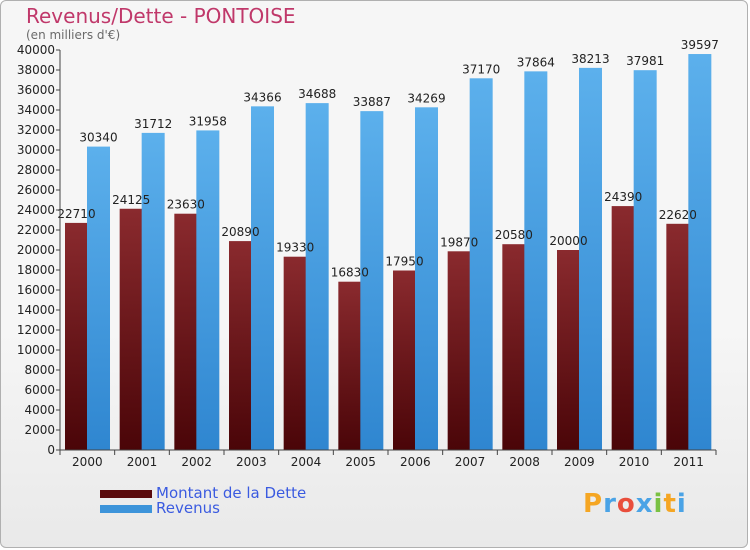 This screenshot has width=750, height=550. Describe the element at coordinates (593, 504) in the screenshot. I see `logo-letter: P` at that location.